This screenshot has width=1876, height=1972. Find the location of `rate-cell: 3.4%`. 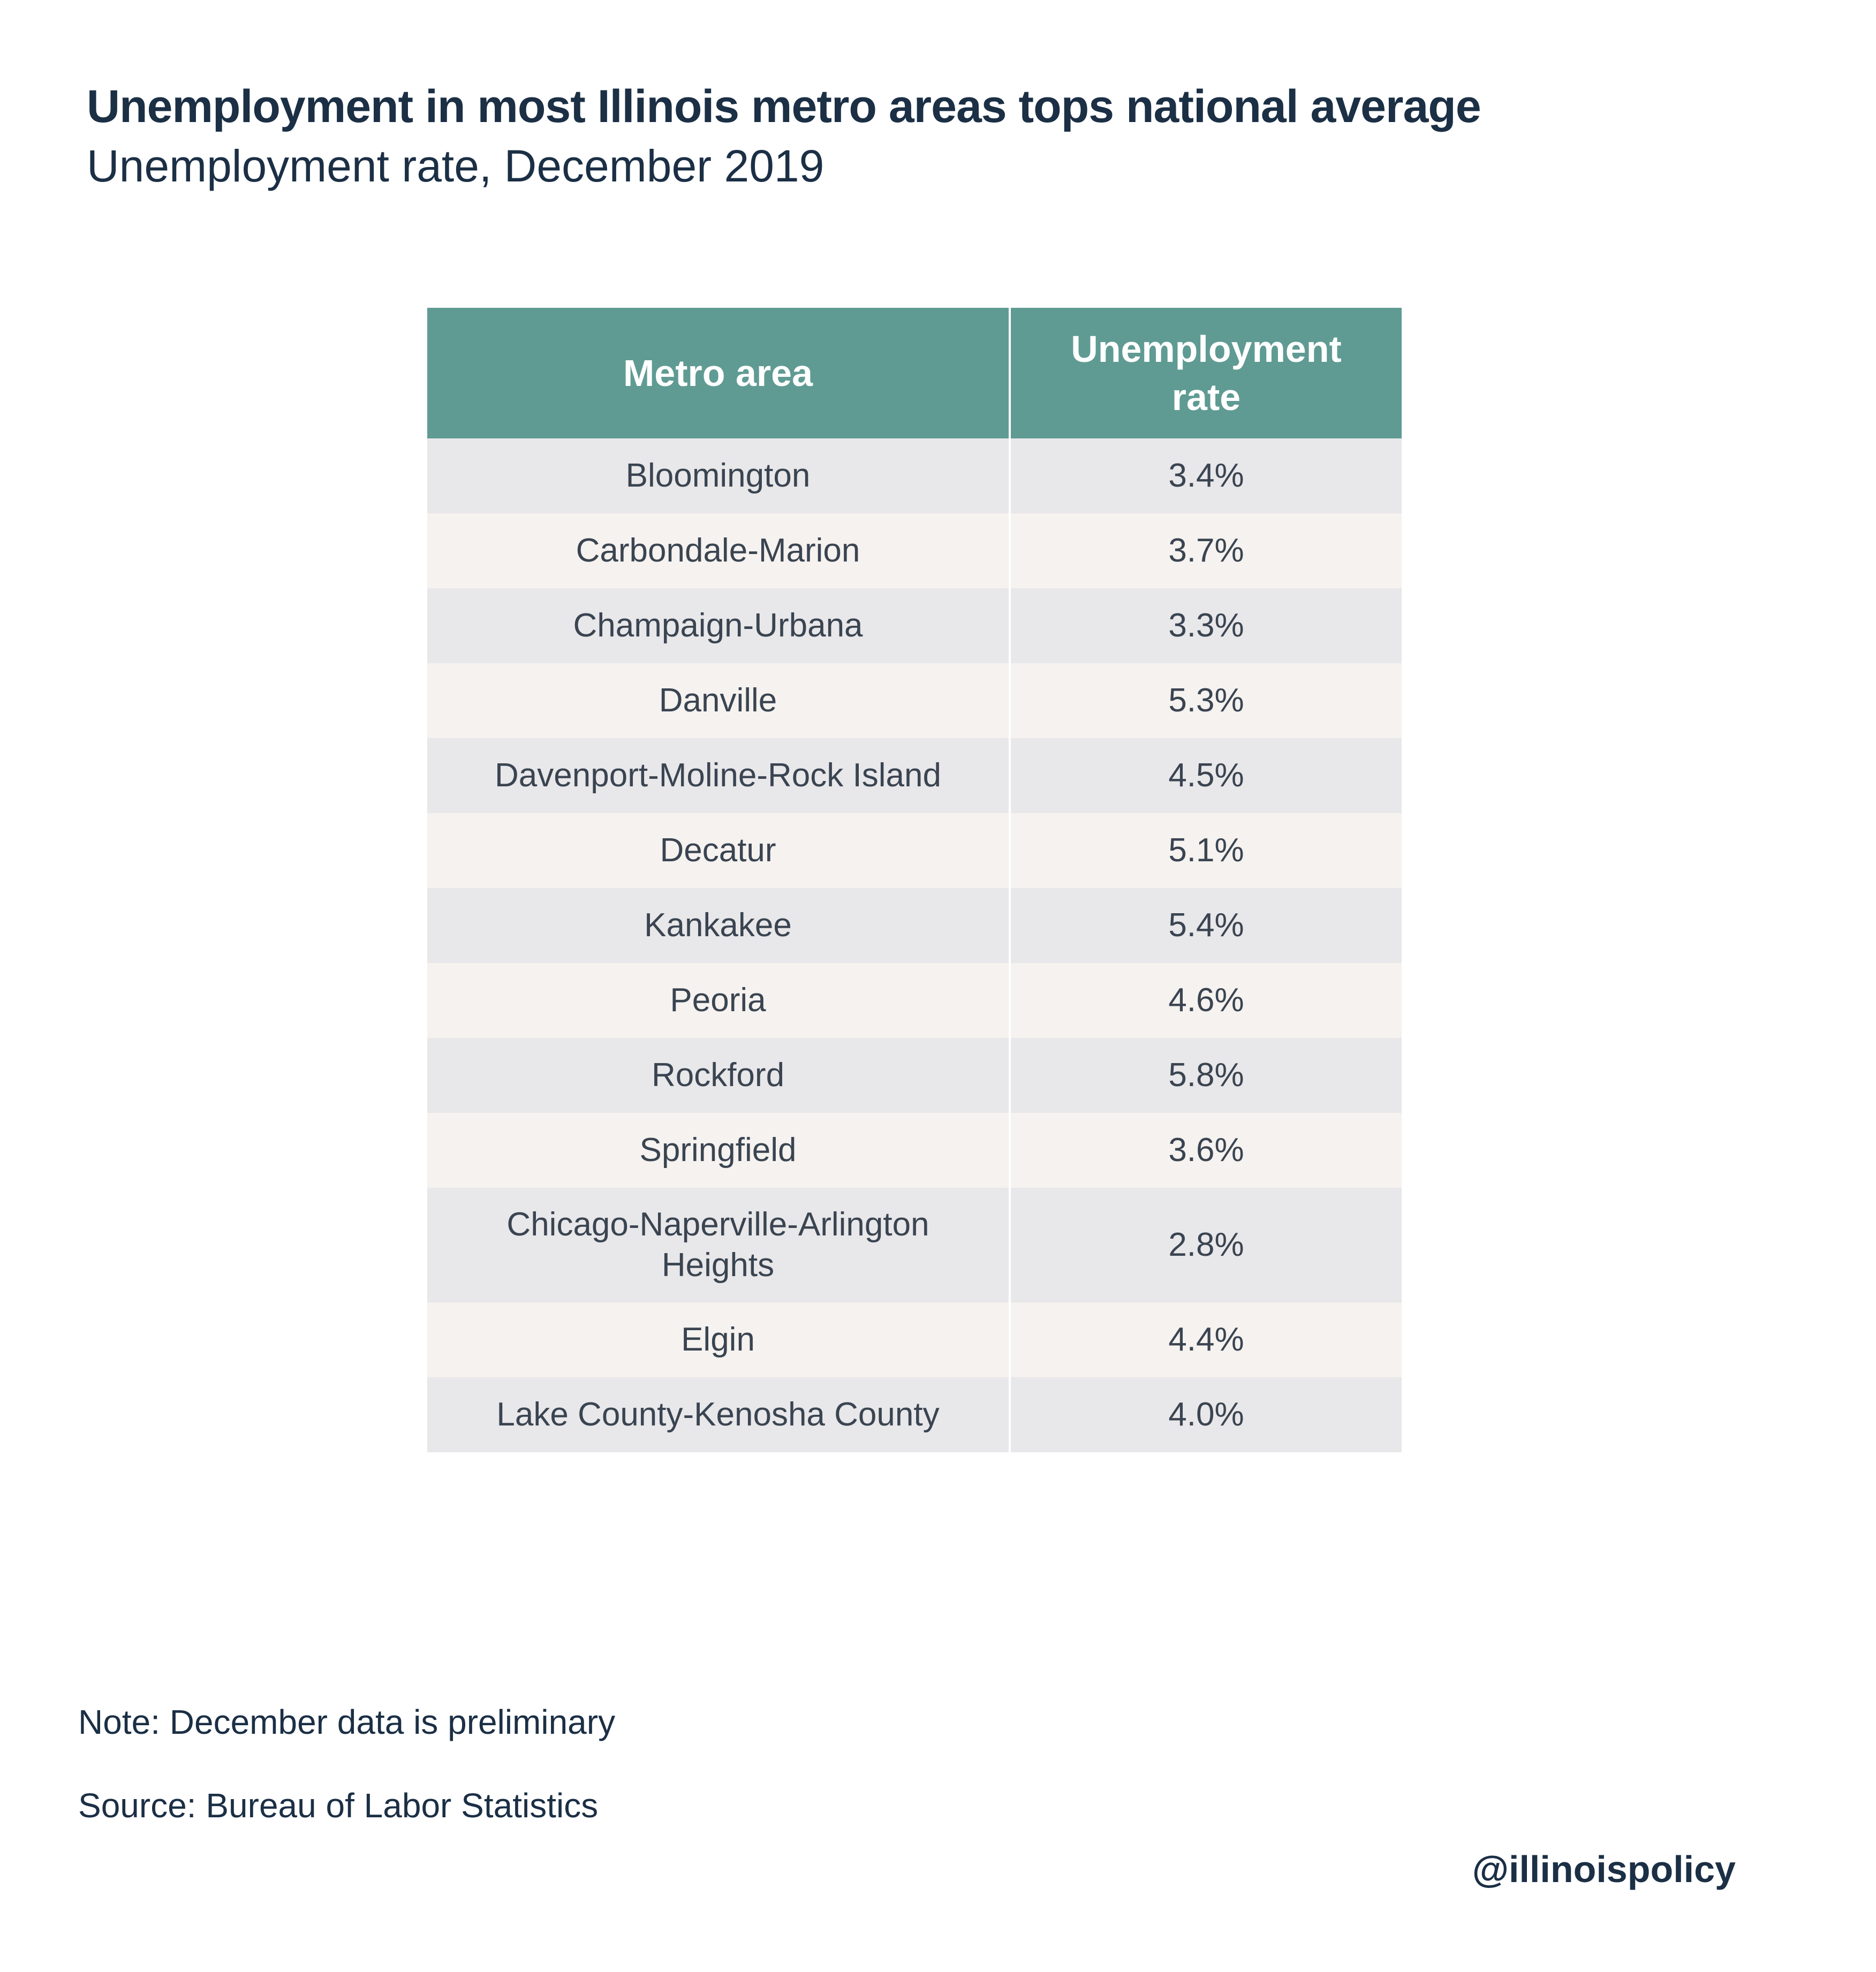

rate-cell: 3.4% is located at coordinates (1205, 475).